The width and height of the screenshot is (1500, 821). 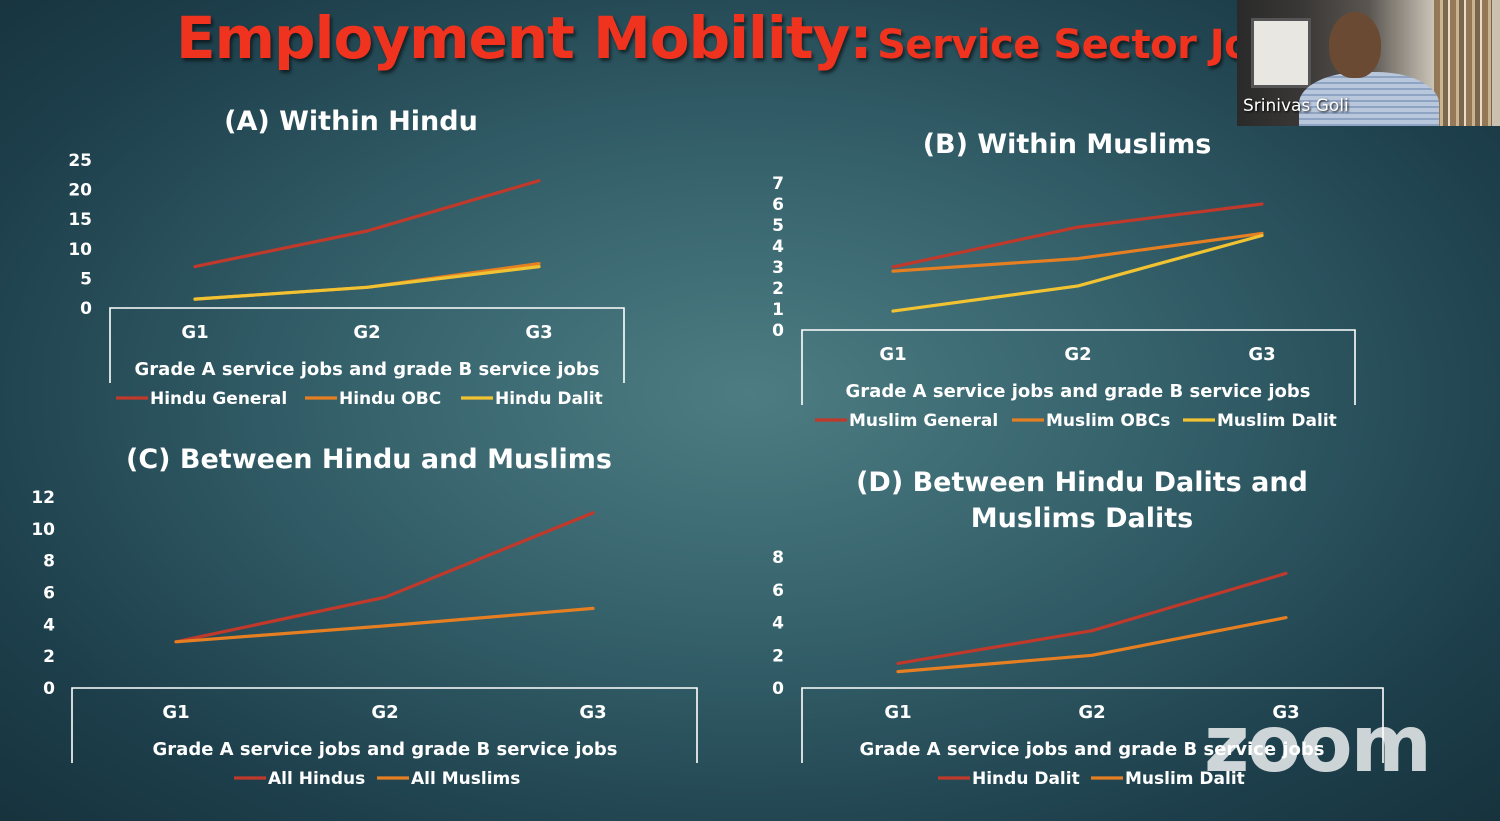 I want to click on chart-d-ytick-label: 4, so click(x=778, y=624).